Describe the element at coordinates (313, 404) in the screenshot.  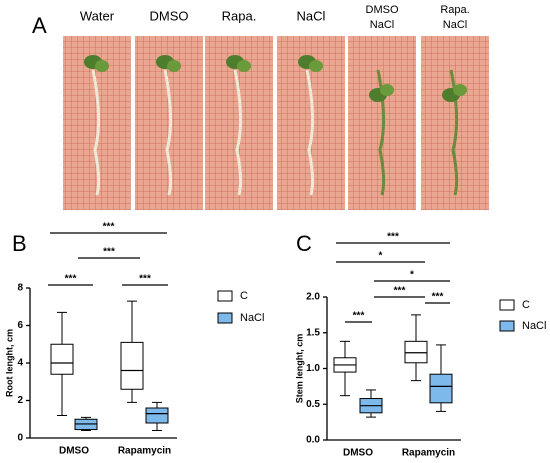
I see `y-tick-label: 0.5` at that location.